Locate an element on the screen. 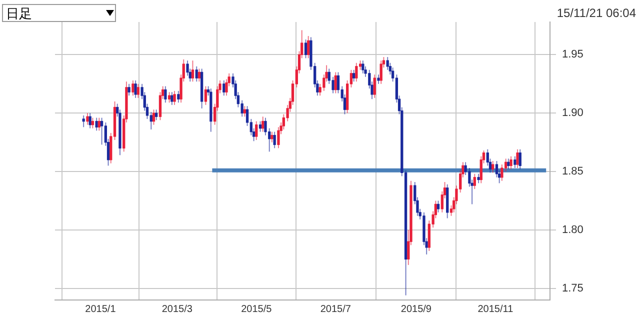 This screenshot has height=327, width=640. x-tick-label: 2015/9 is located at coordinates (416, 309).